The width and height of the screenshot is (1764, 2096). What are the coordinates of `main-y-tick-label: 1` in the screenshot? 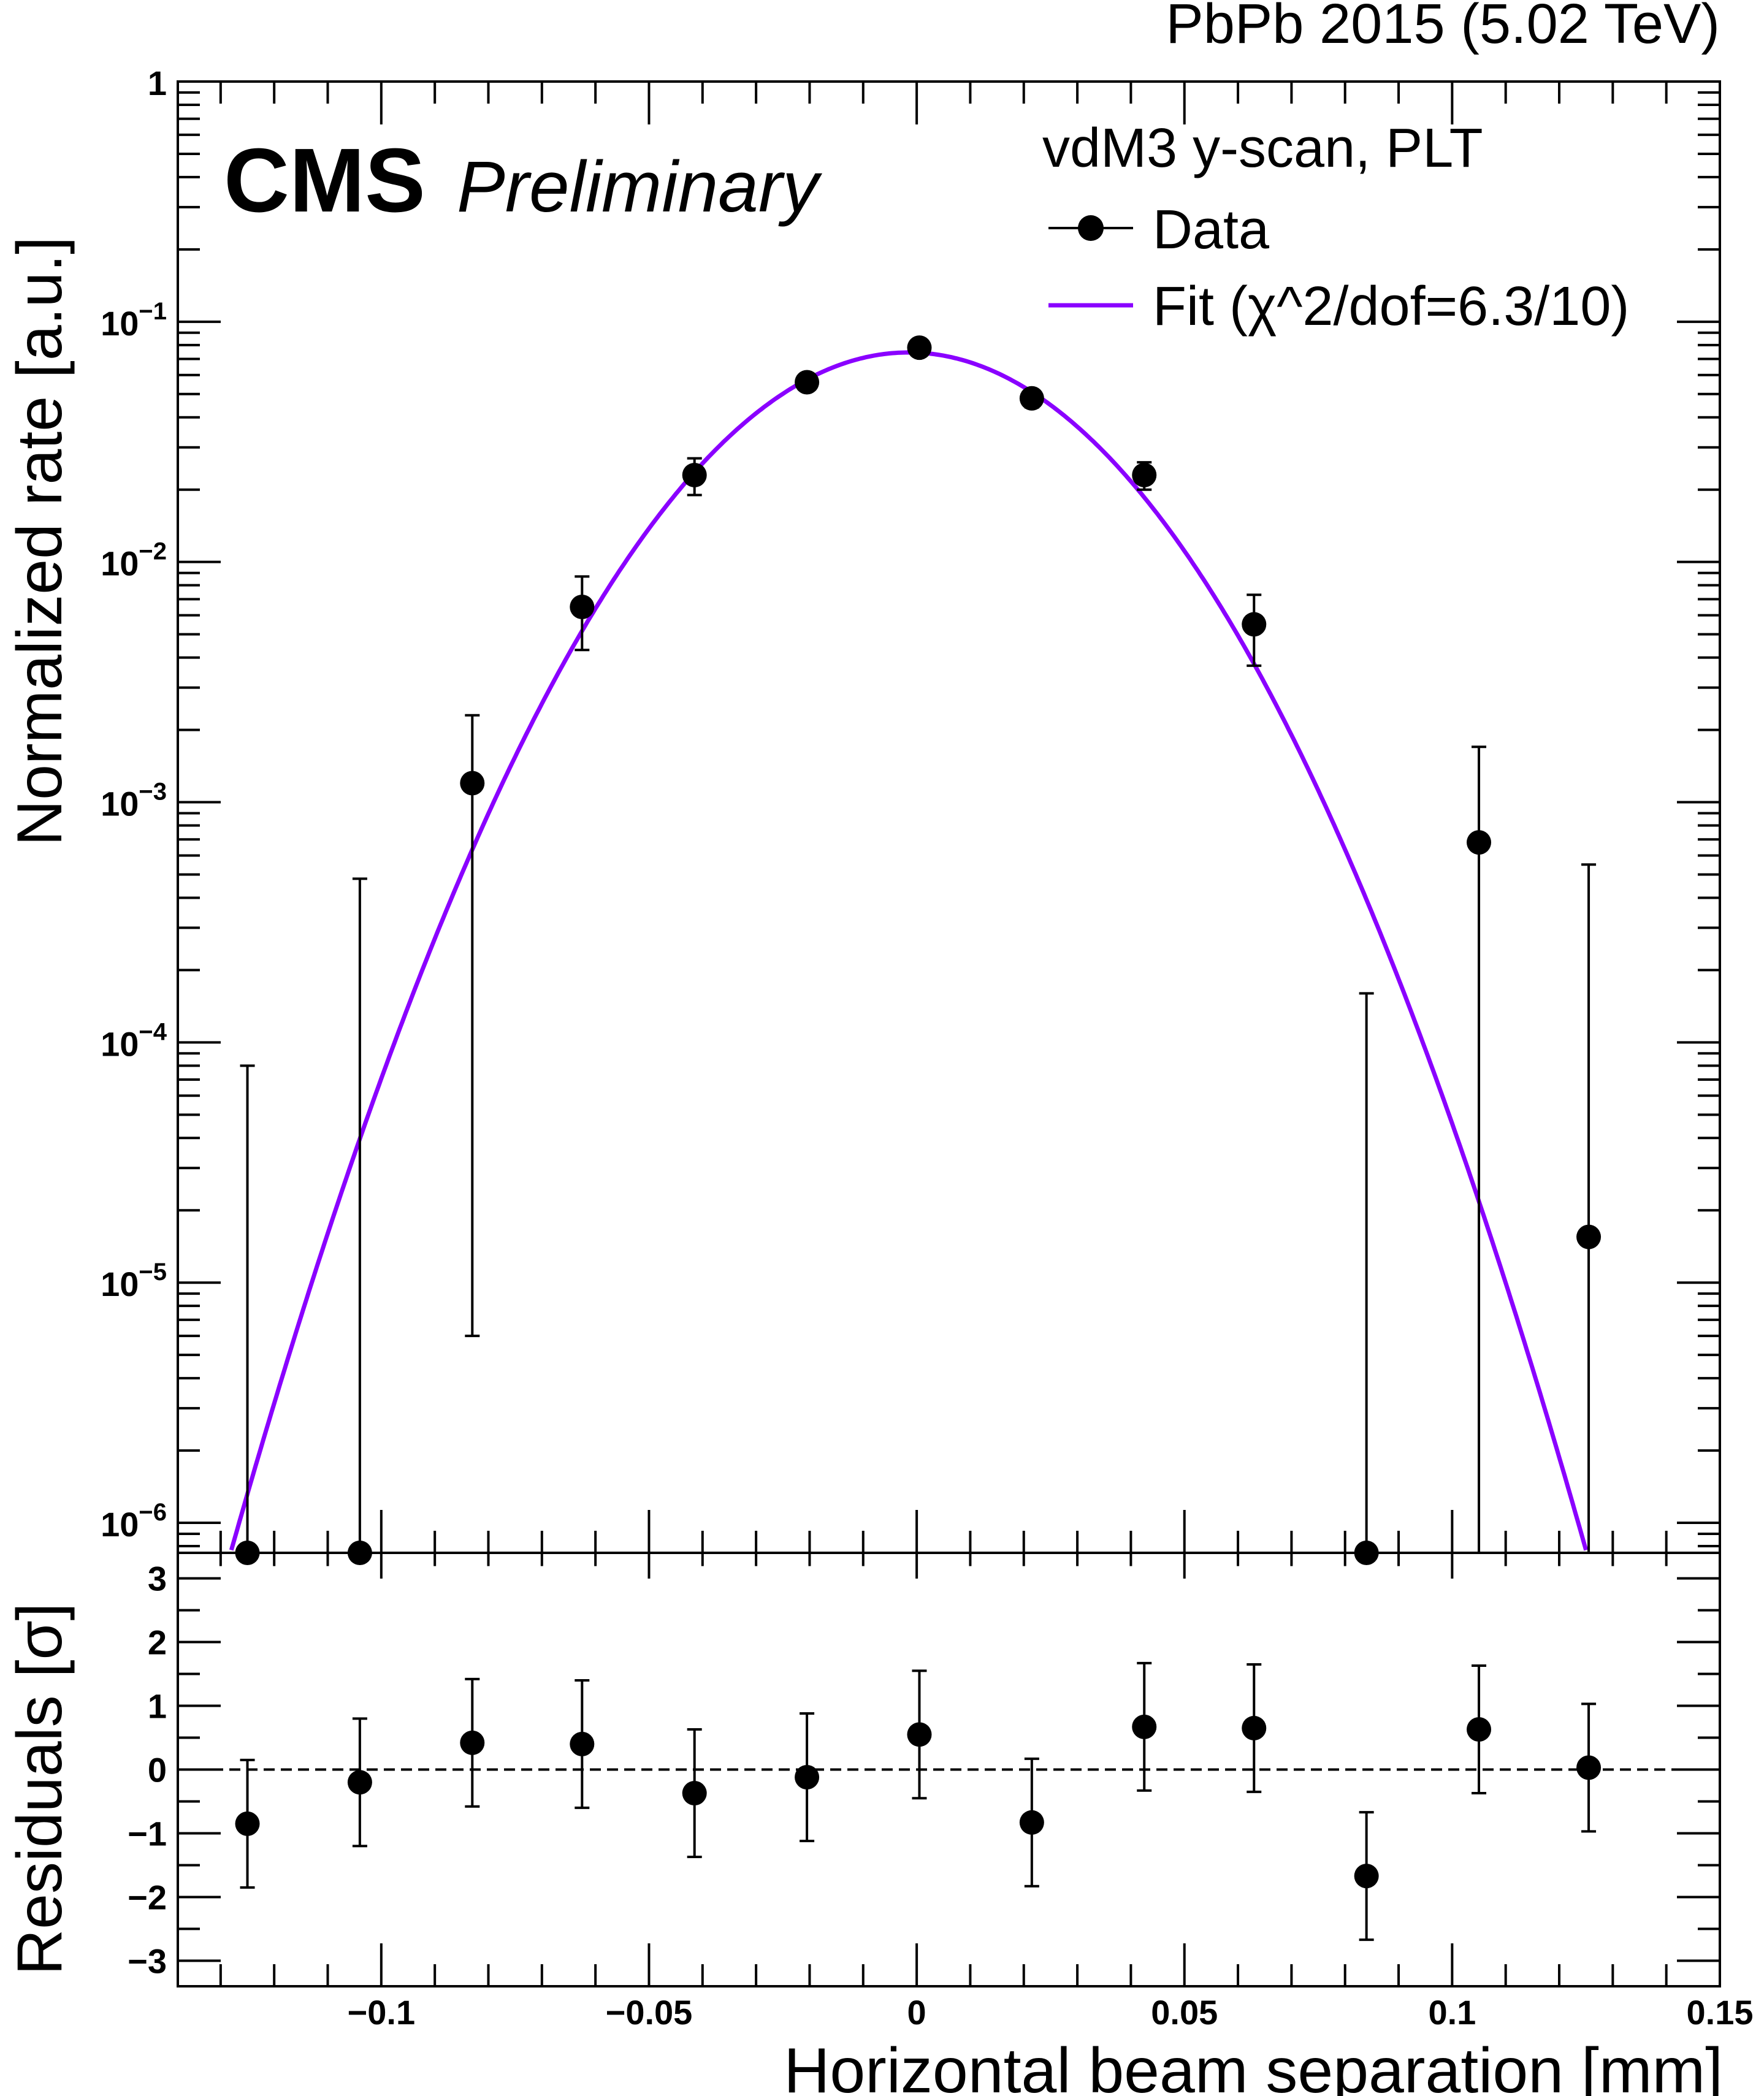 It's located at (157, 83).